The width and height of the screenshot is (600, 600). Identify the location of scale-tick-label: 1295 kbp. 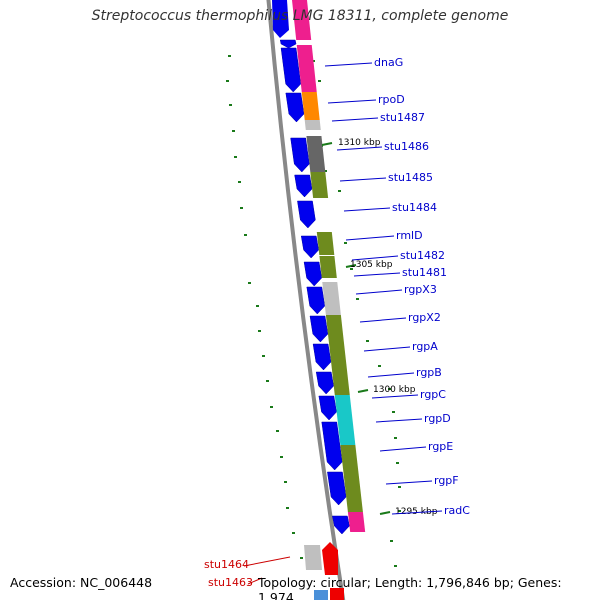
(416, 512).